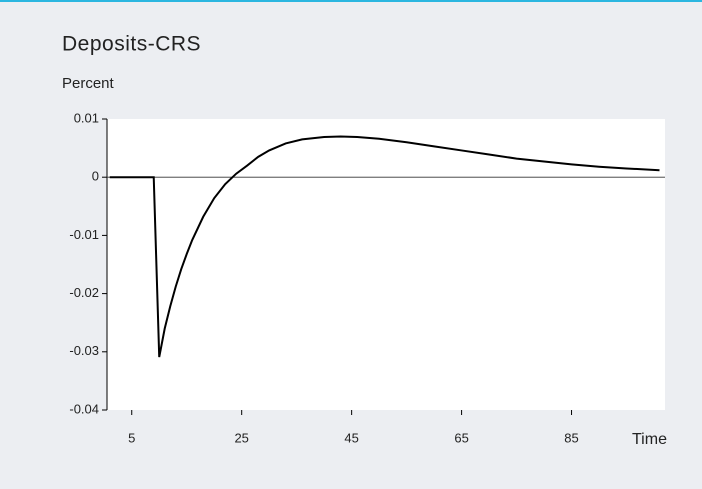 Image resolution: width=702 pixels, height=489 pixels. What do you see at coordinates (84, 234) in the screenshot?
I see `y-tick-label: -0.01` at bounding box center [84, 234].